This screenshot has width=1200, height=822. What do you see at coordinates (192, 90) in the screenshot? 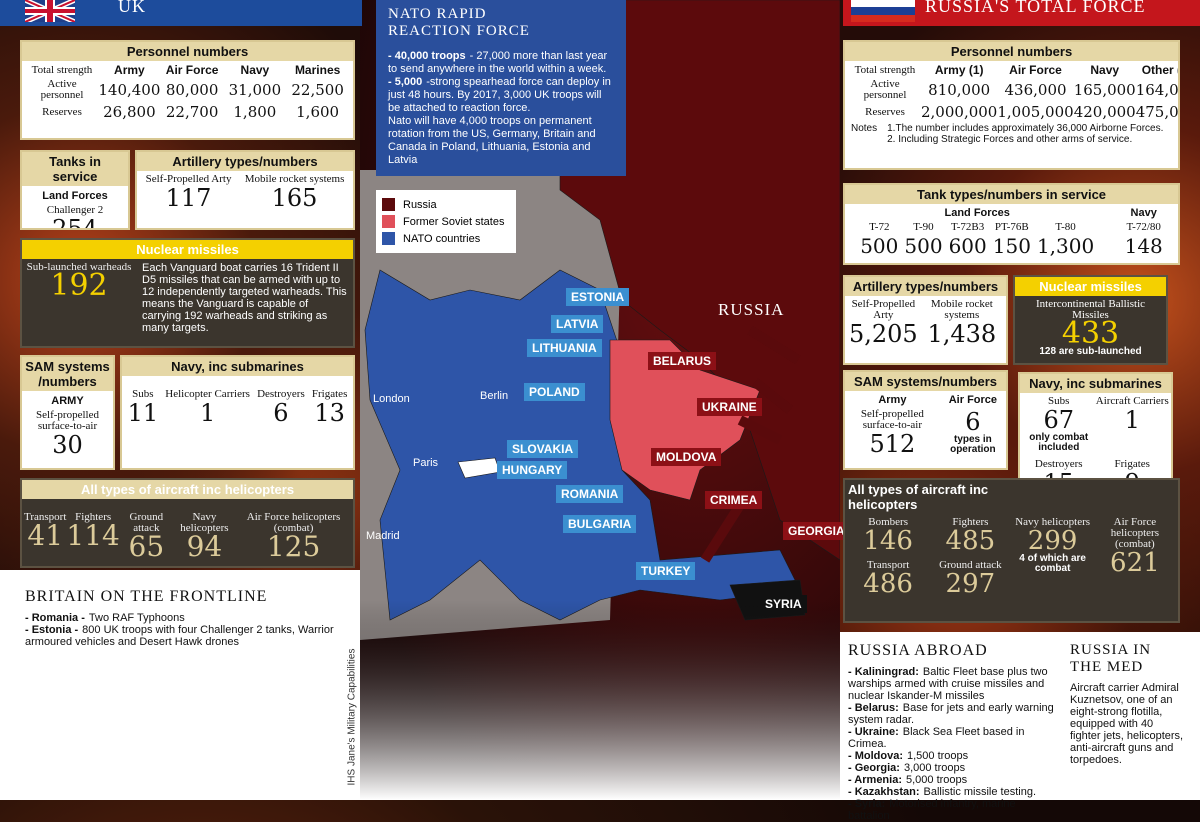
I see `table-cell: 80,000` at bounding box center [192, 90].